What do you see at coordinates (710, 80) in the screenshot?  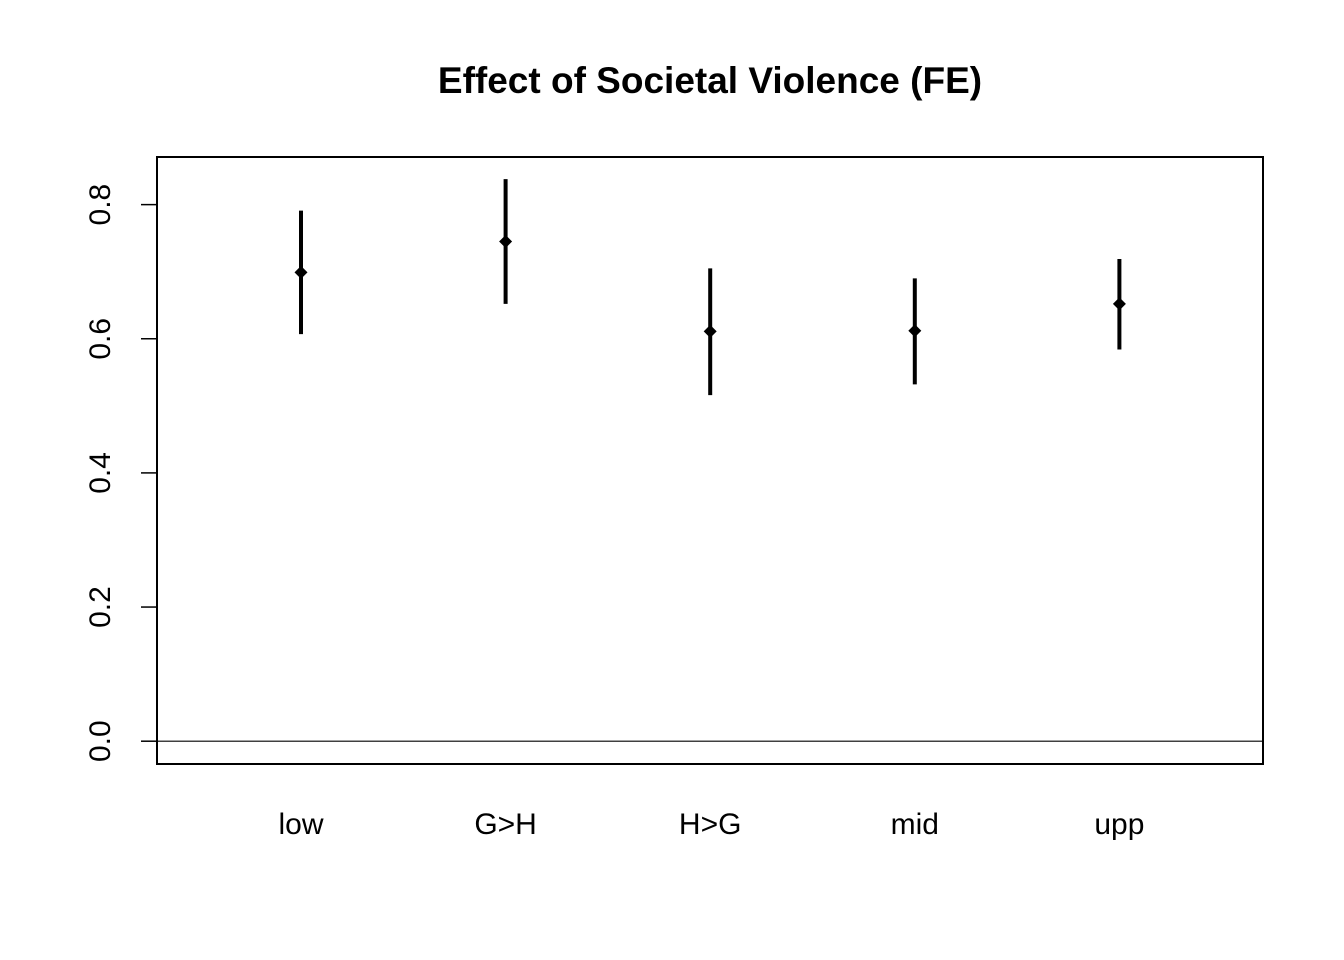 I see `chart-title: Effect of Societal Violence (FE)` at bounding box center [710, 80].